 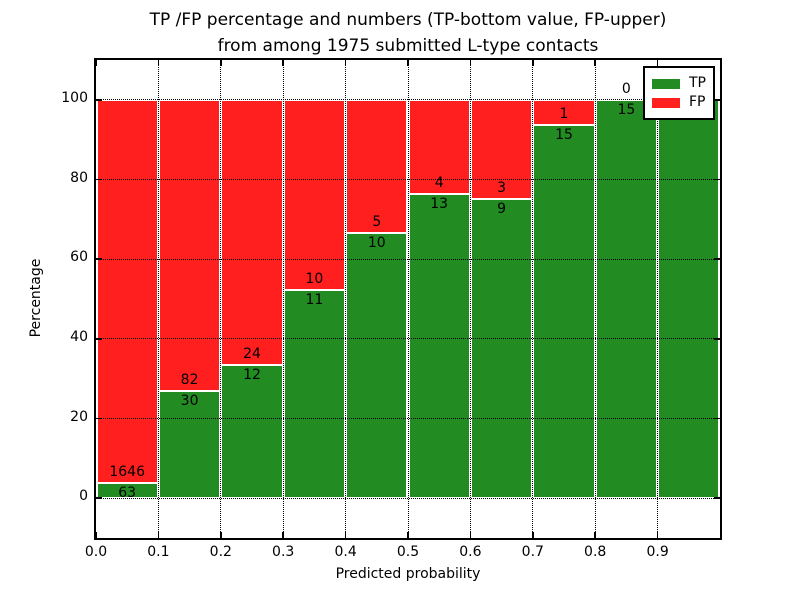 What do you see at coordinates (626, 88) in the screenshot?
I see `bar-count-fp: 0` at bounding box center [626, 88].